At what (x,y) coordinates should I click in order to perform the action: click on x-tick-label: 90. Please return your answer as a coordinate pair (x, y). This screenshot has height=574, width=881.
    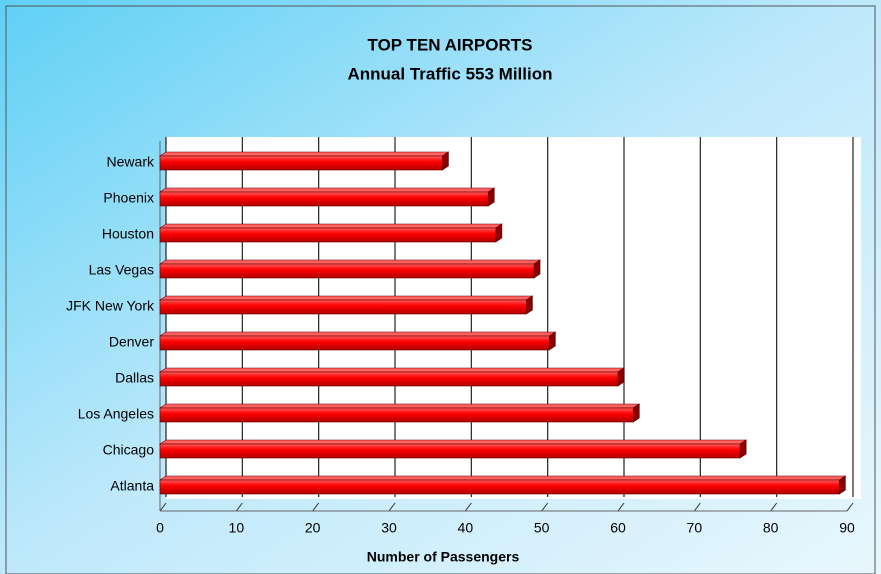
    Looking at the image, I should click on (847, 528).